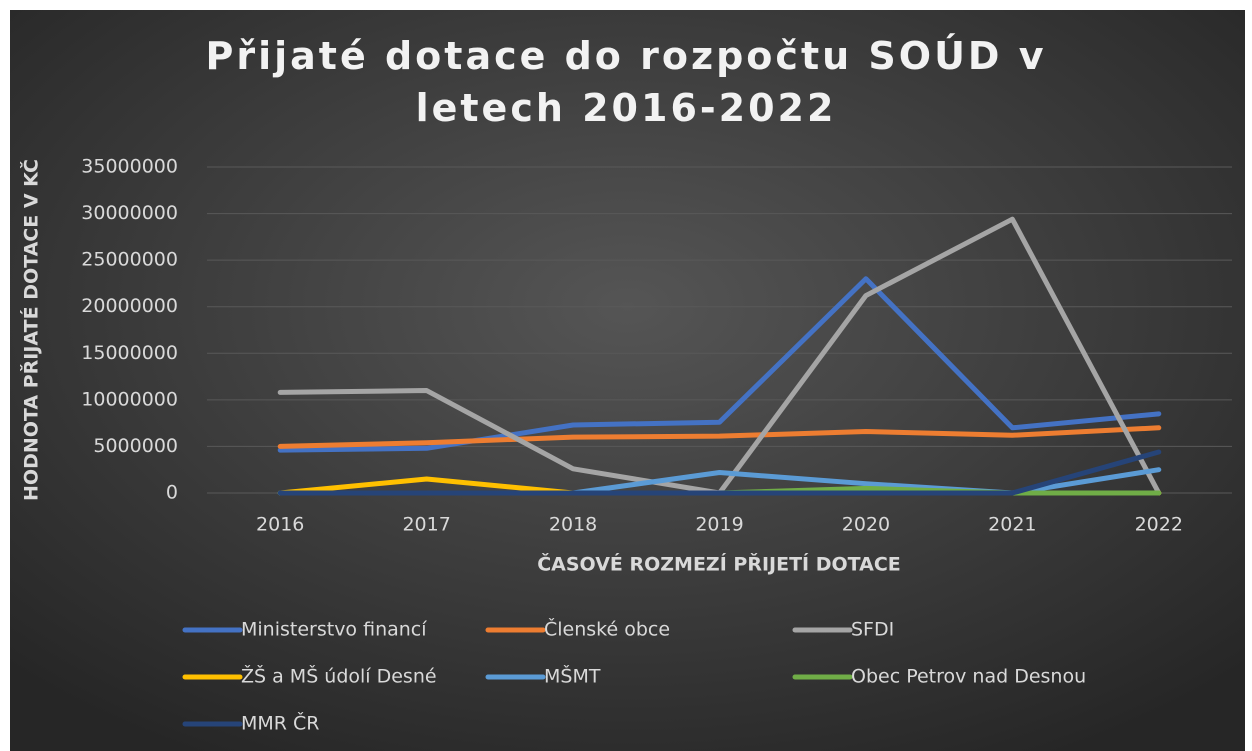 The height and width of the screenshot is (751, 1252). What do you see at coordinates (572, 676) in the screenshot?
I see `legend-label: MŠMT` at bounding box center [572, 676].